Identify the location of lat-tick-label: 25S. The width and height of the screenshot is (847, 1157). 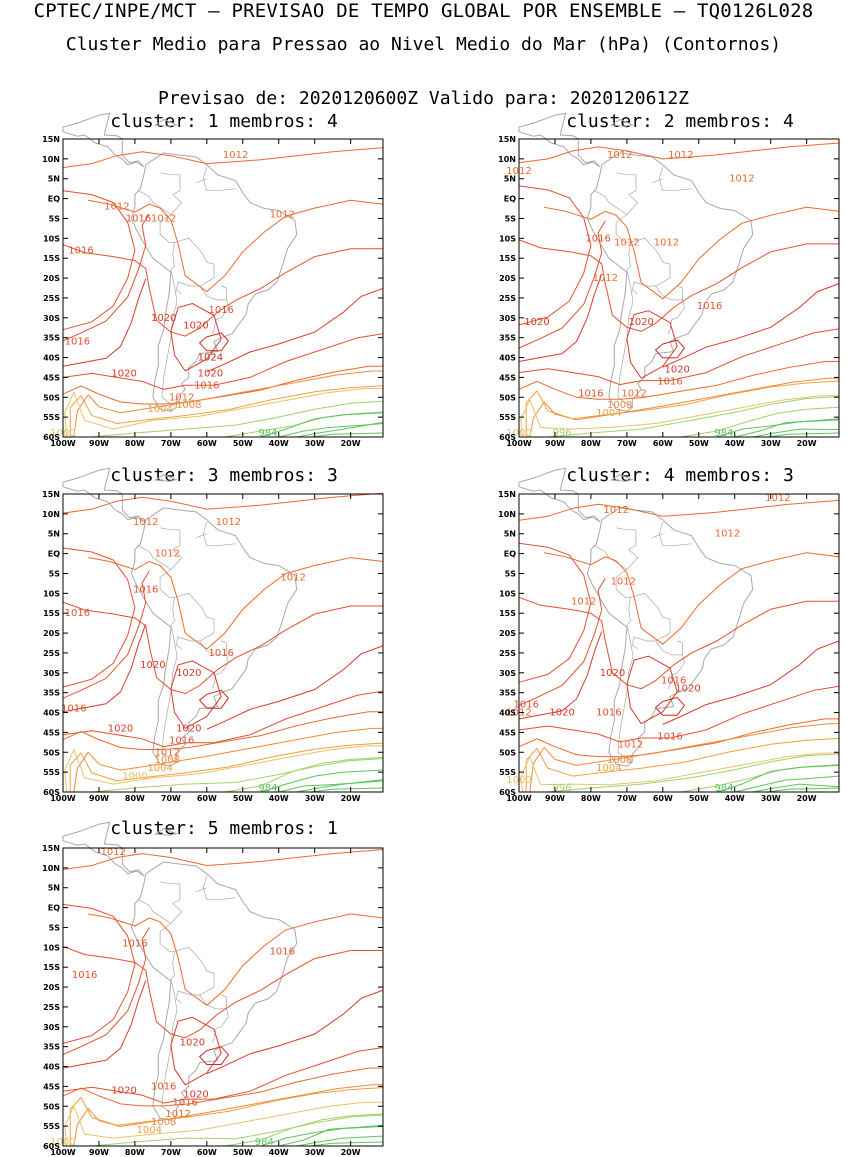
(51, 653).